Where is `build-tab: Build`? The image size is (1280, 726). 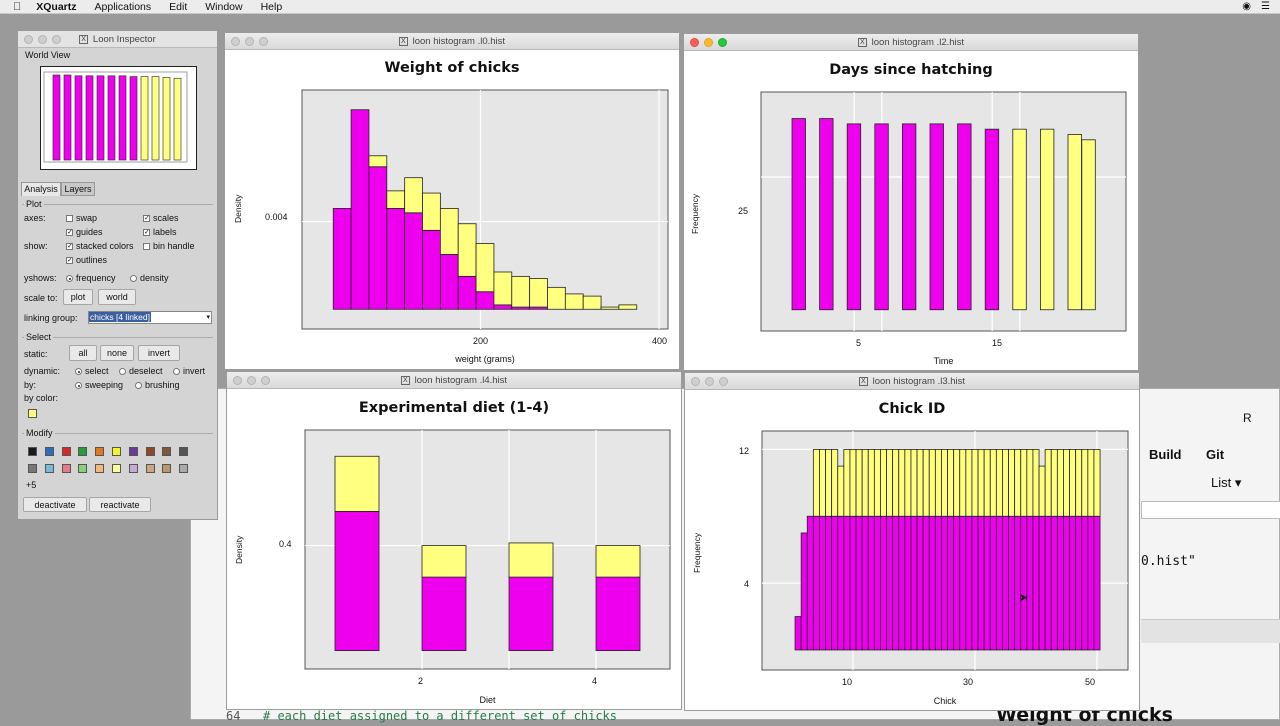 build-tab: Build is located at coordinates (1165, 454).